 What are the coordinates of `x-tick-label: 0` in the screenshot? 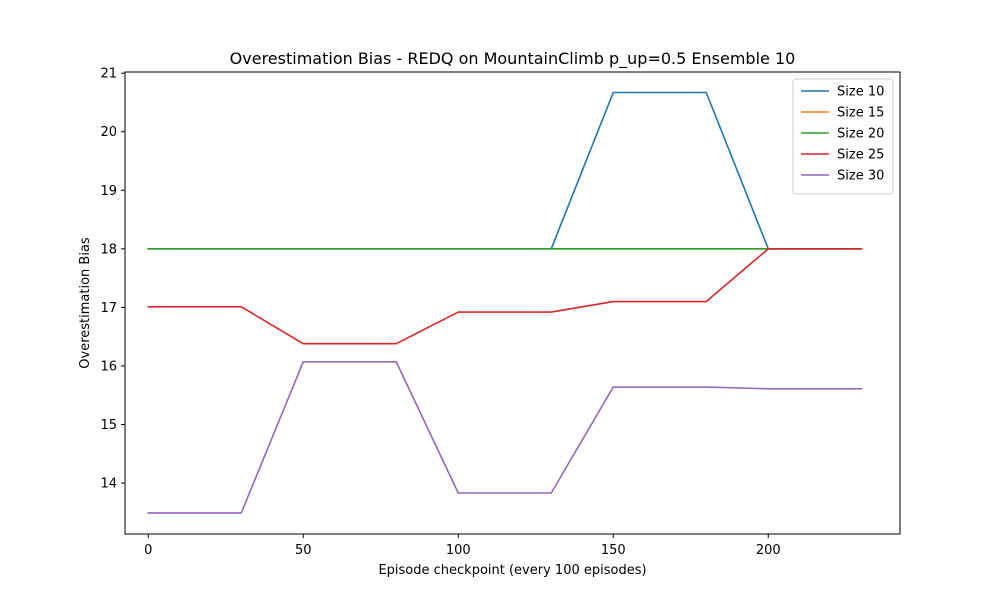 It's located at (148, 550).